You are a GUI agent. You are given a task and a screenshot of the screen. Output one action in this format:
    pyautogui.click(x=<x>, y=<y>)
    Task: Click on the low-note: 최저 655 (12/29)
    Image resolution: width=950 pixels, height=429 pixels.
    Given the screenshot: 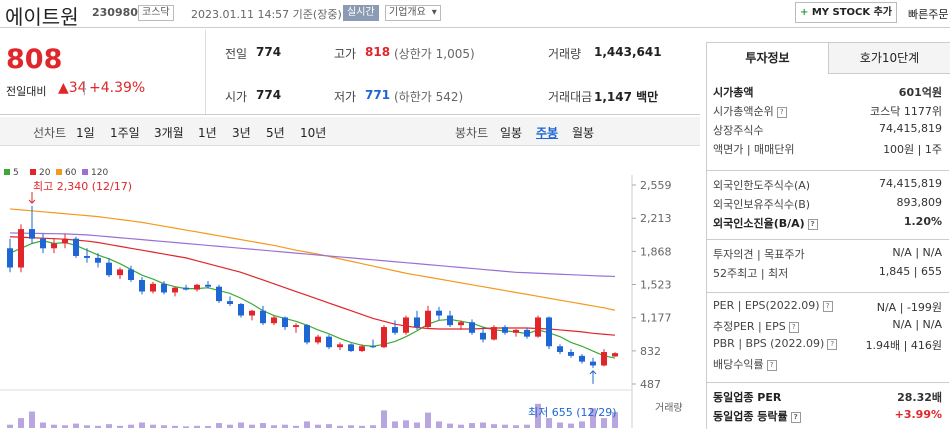 What is the action you would take?
    pyautogui.click(x=572, y=412)
    